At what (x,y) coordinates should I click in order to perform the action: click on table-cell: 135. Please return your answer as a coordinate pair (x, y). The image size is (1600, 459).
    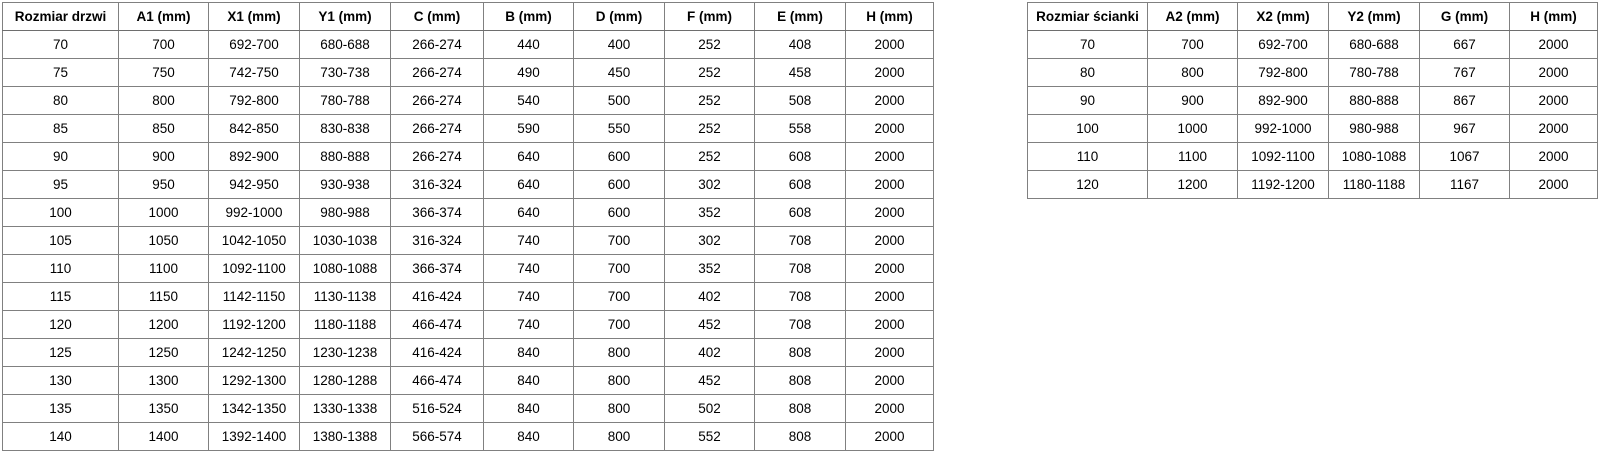
    Looking at the image, I should click on (60, 408).